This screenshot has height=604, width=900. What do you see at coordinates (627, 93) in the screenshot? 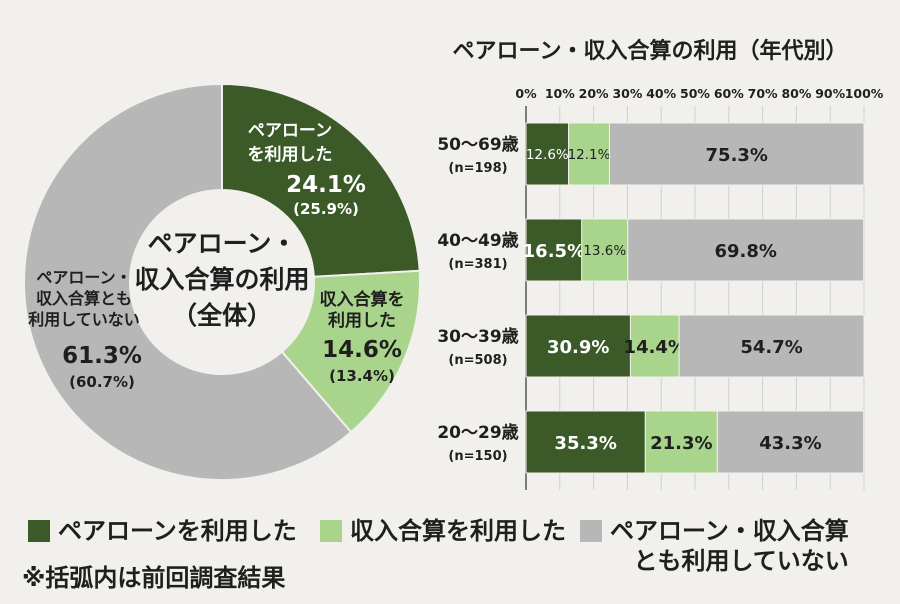
I see `x-tick-label: 30%` at bounding box center [627, 93].